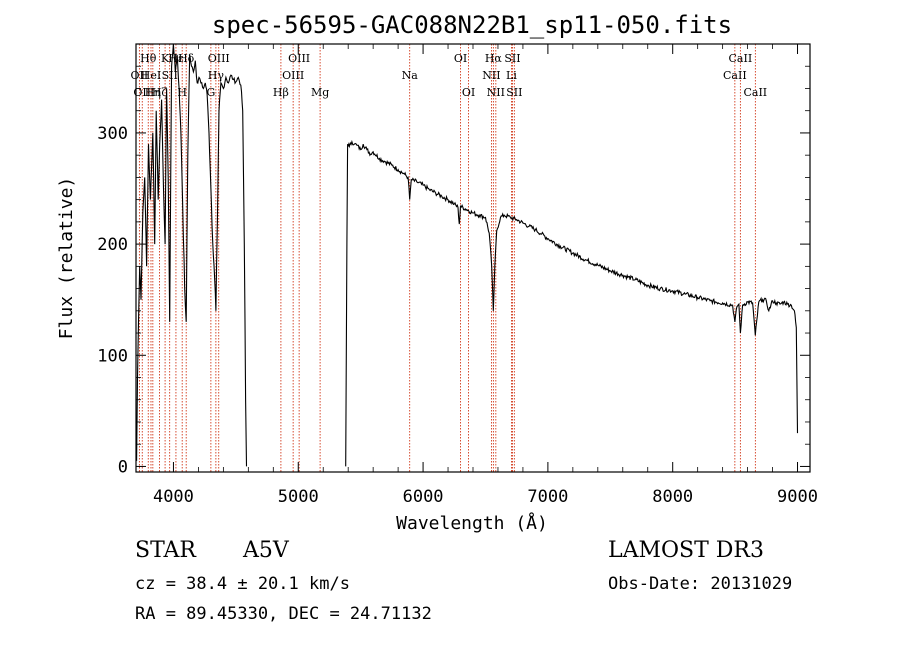  What do you see at coordinates (123, 467) in the screenshot?
I see `y-tick-label-0: 0` at bounding box center [123, 467].